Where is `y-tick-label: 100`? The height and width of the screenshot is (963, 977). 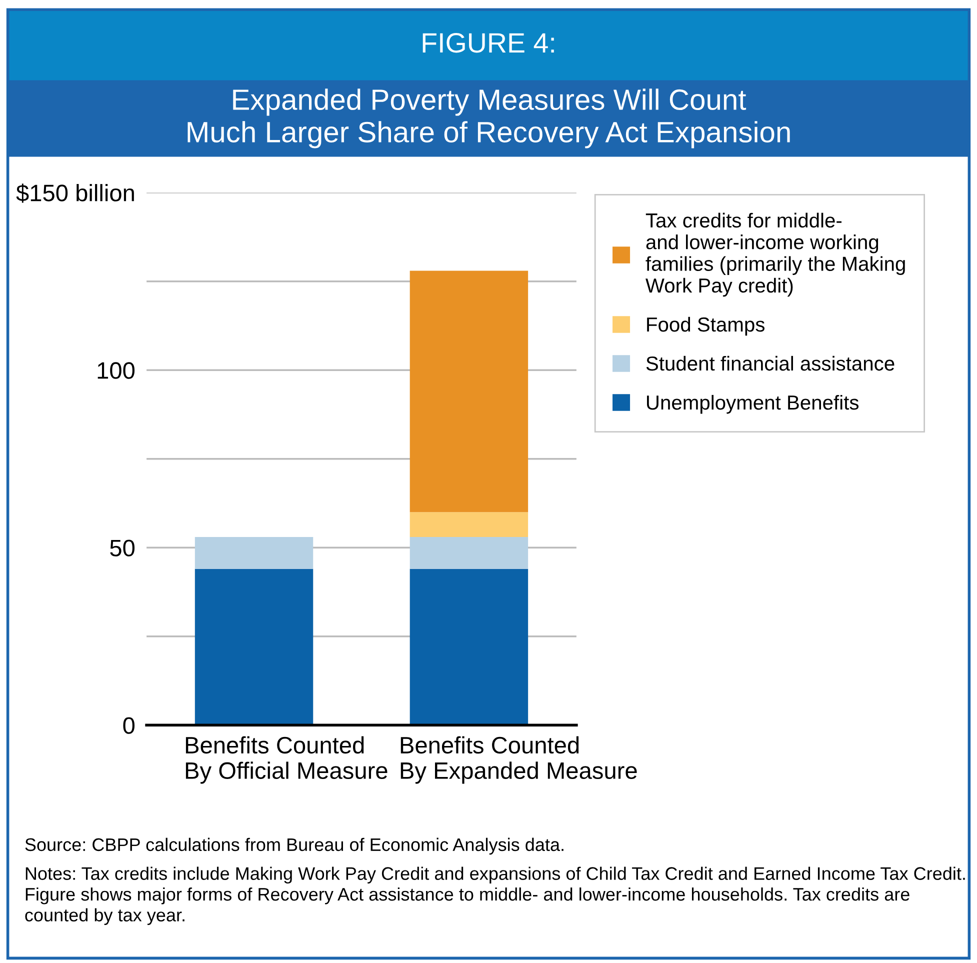
y-tick-label: 100 is located at coordinates (116, 370).